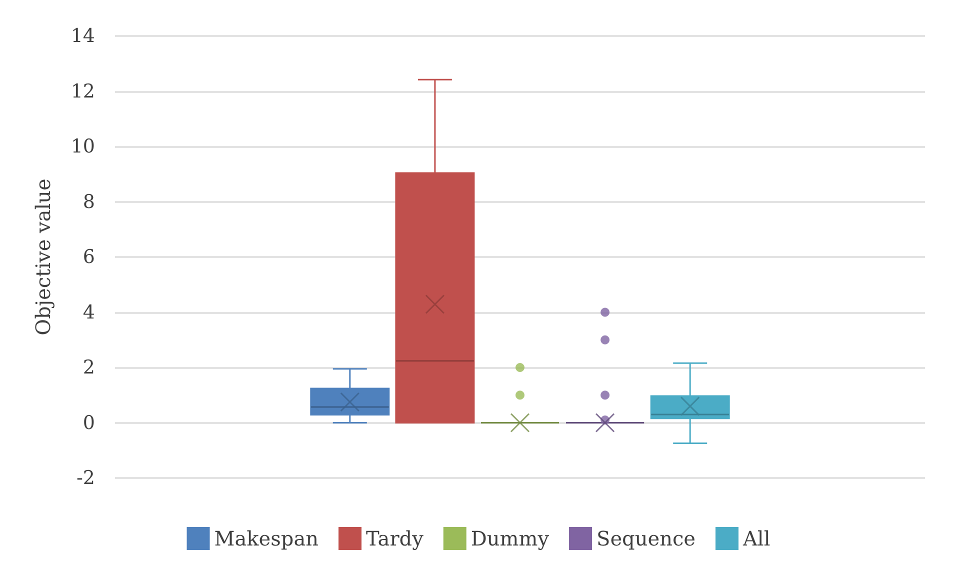 The height and width of the screenshot is (575, 957). I want to click on y-tick-label: 10, so click(82, 147).